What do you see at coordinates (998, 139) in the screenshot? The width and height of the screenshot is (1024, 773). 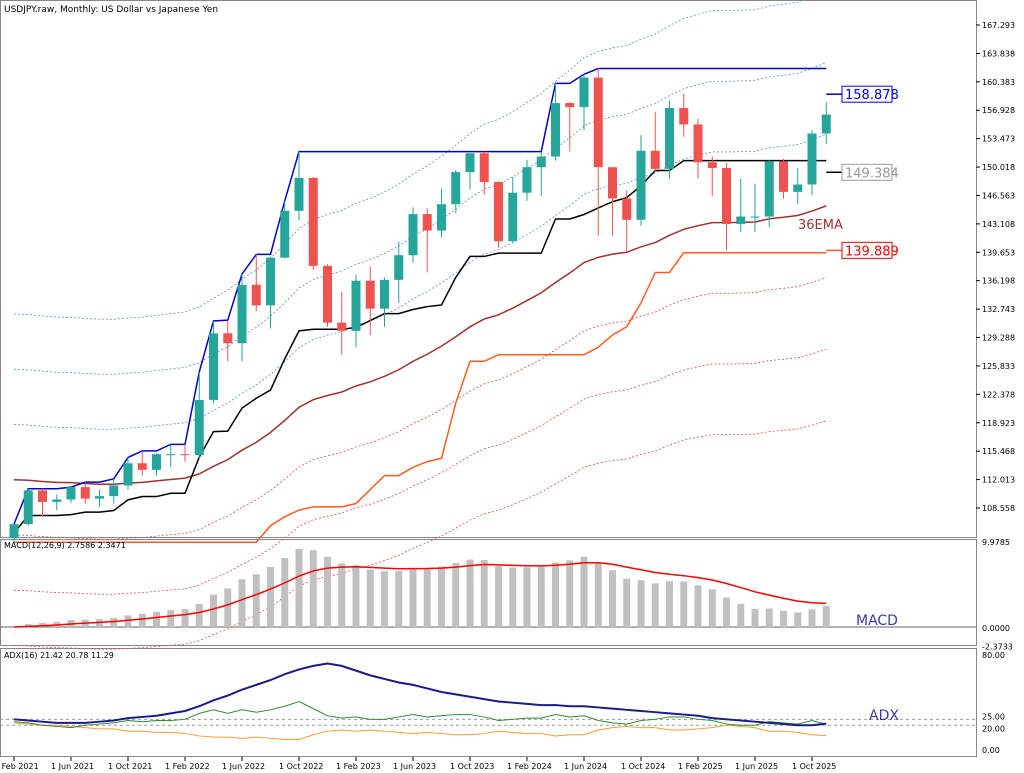 I see `y-tick-label: 153.473` at bounding box center [998, 139].